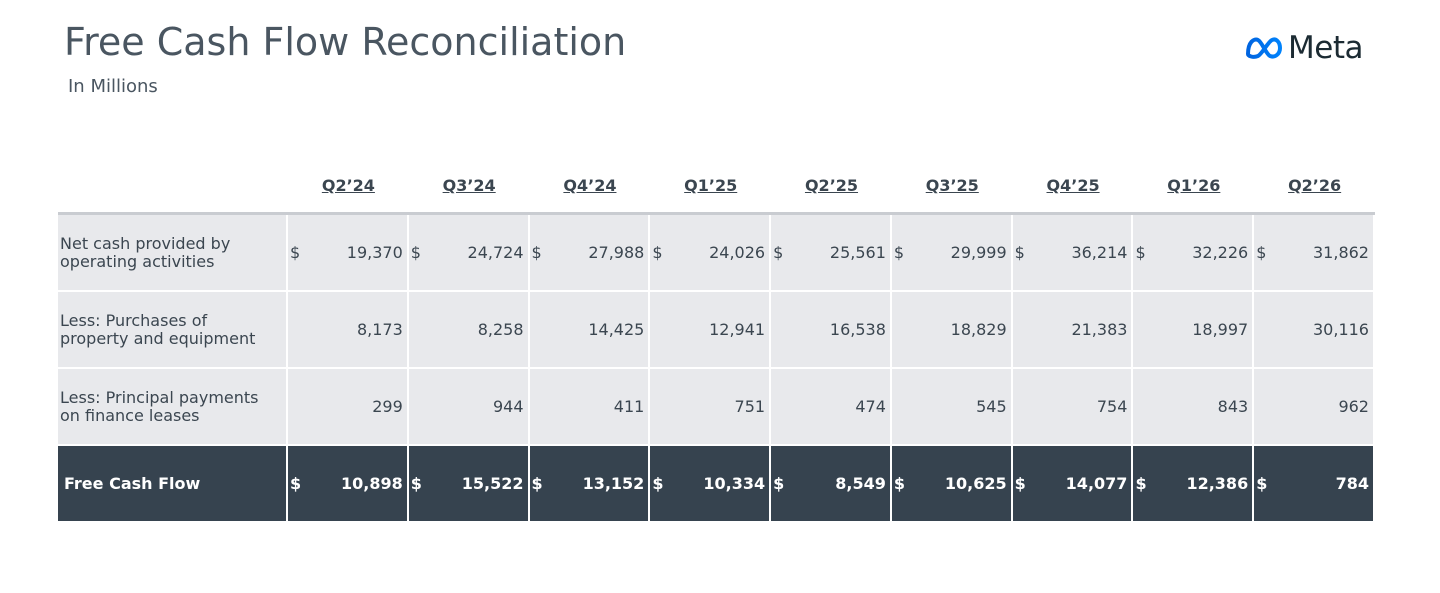 The height and width of the screenshot is (593, 1440). I want to click on table-cell: $12,386, so click(1193, 483).